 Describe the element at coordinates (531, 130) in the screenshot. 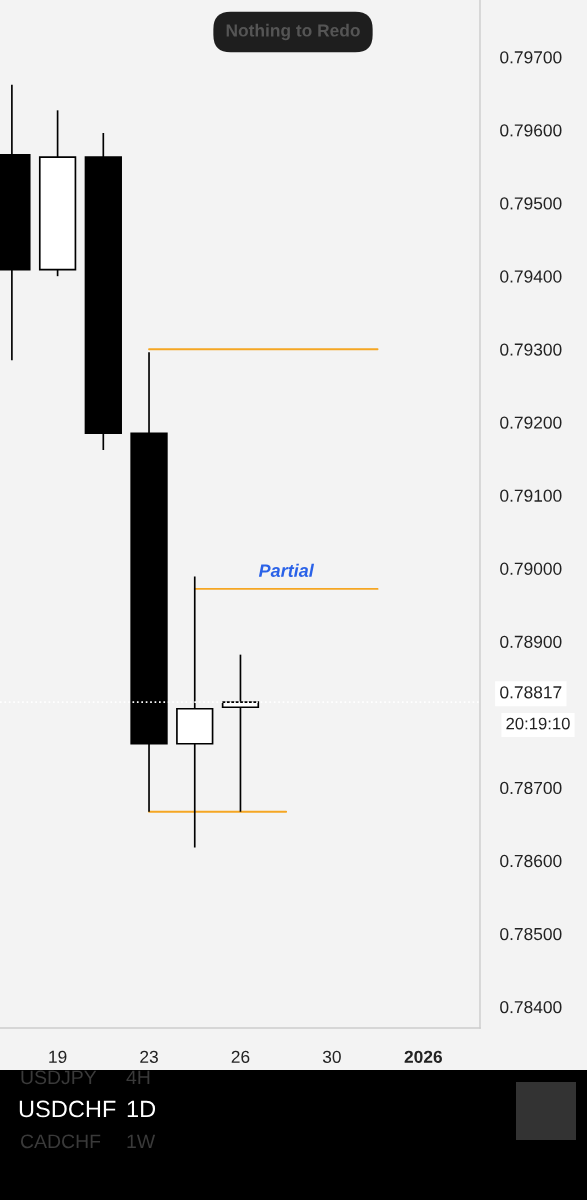

I see `y-tick-label: 0.79600` at that location.